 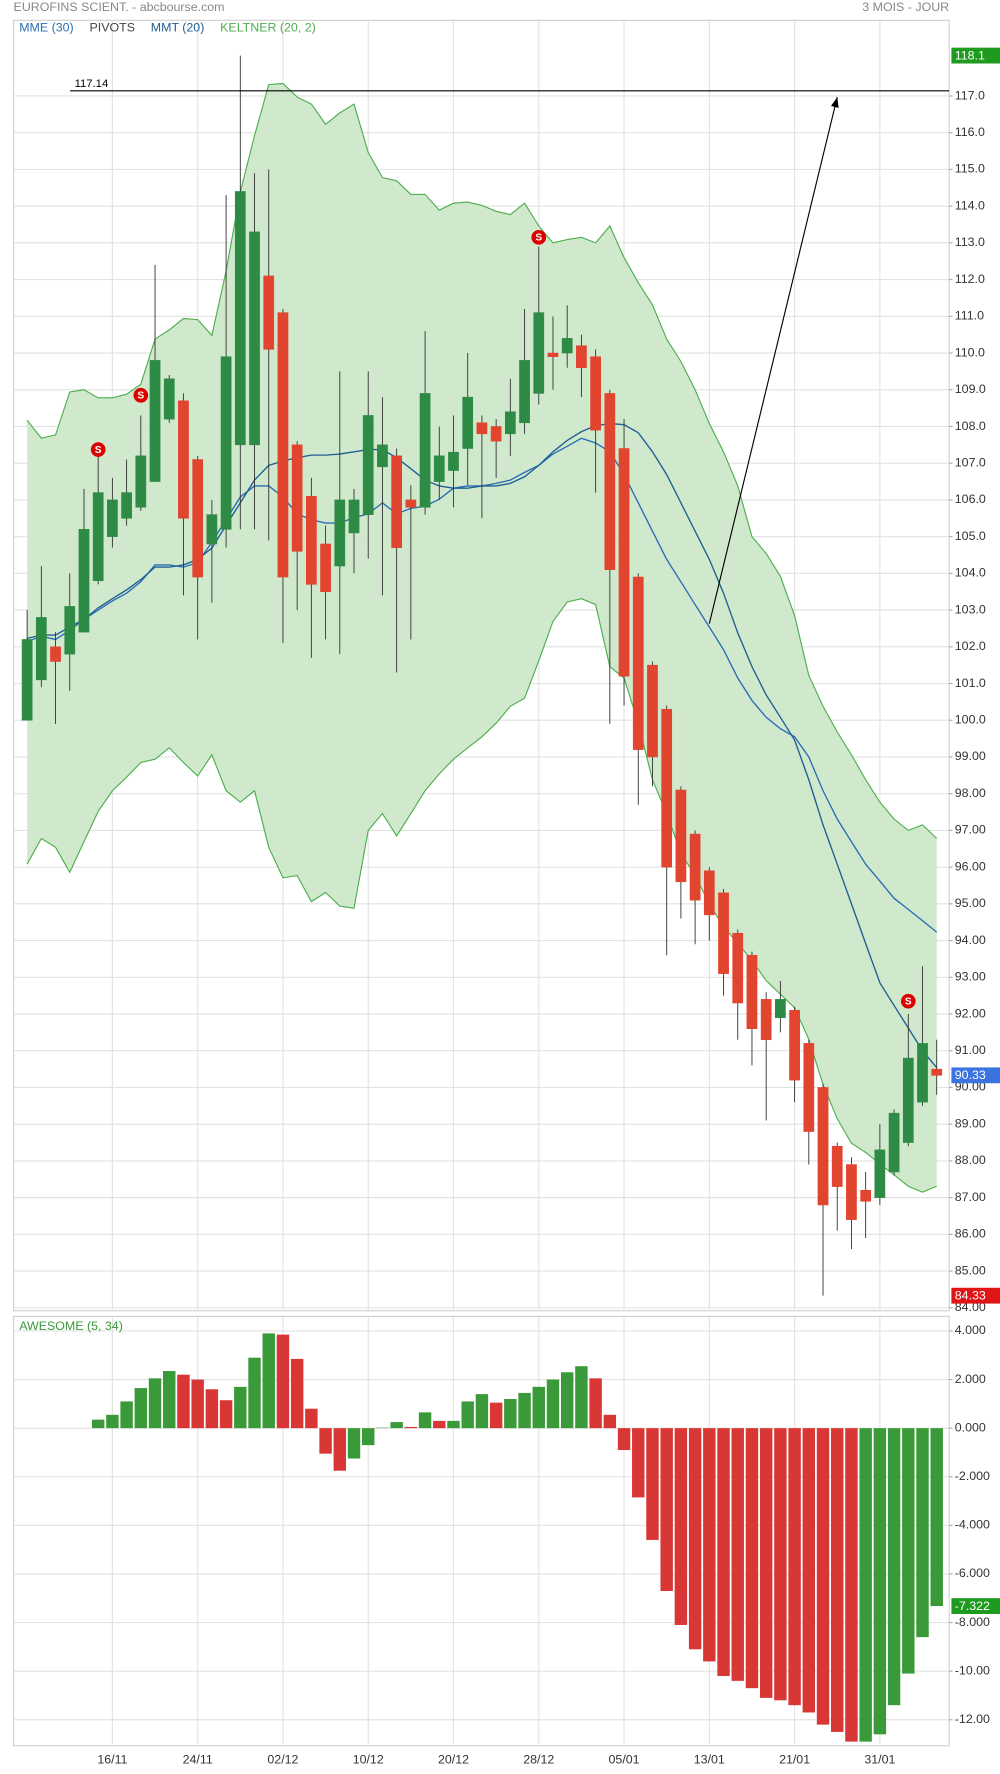 What do you see at coordinates (970, 1050) in the screenshot?
I see `y-tick-label: 91.00` at bounding box center [970, 1050].